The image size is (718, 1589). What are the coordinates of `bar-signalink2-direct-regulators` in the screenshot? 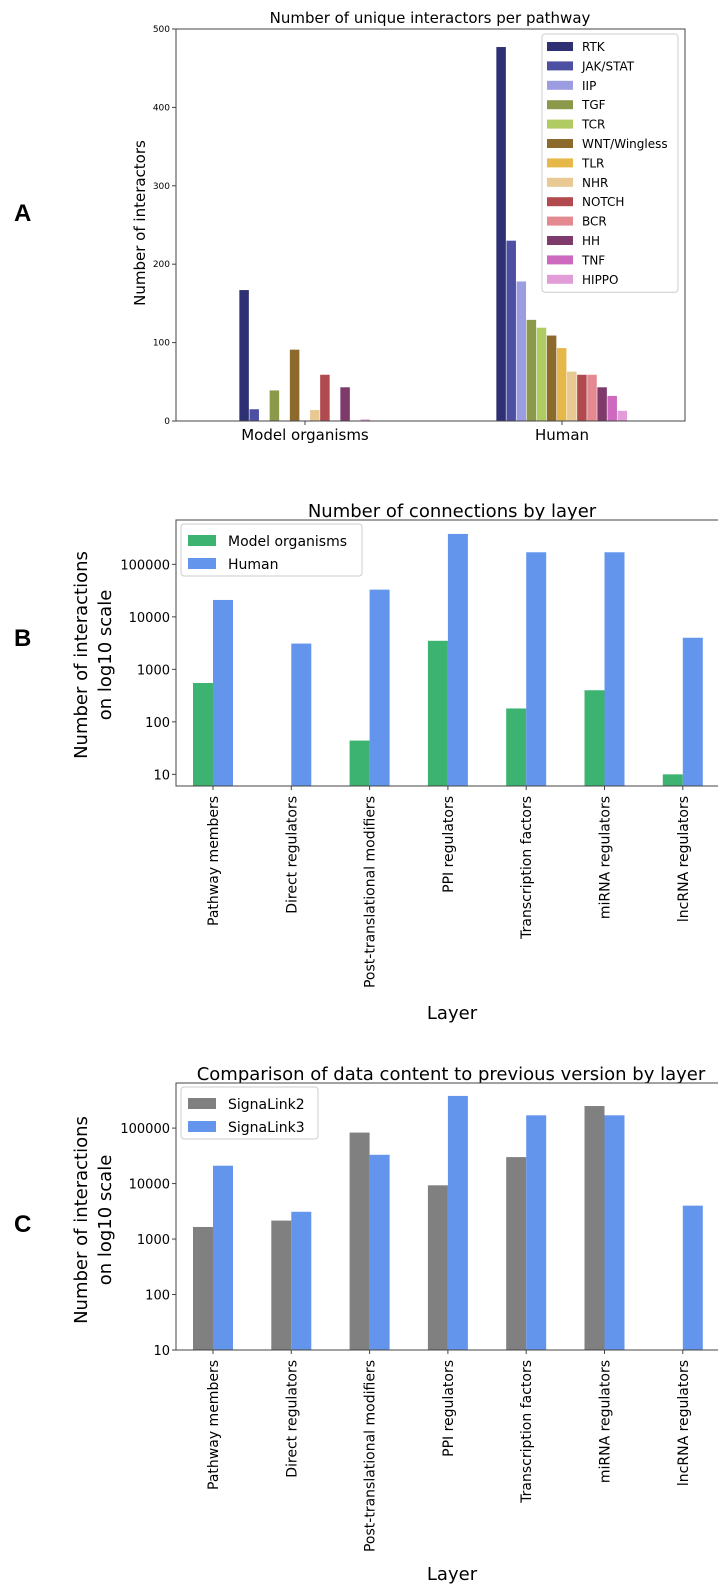 It's located at (281, 1285).